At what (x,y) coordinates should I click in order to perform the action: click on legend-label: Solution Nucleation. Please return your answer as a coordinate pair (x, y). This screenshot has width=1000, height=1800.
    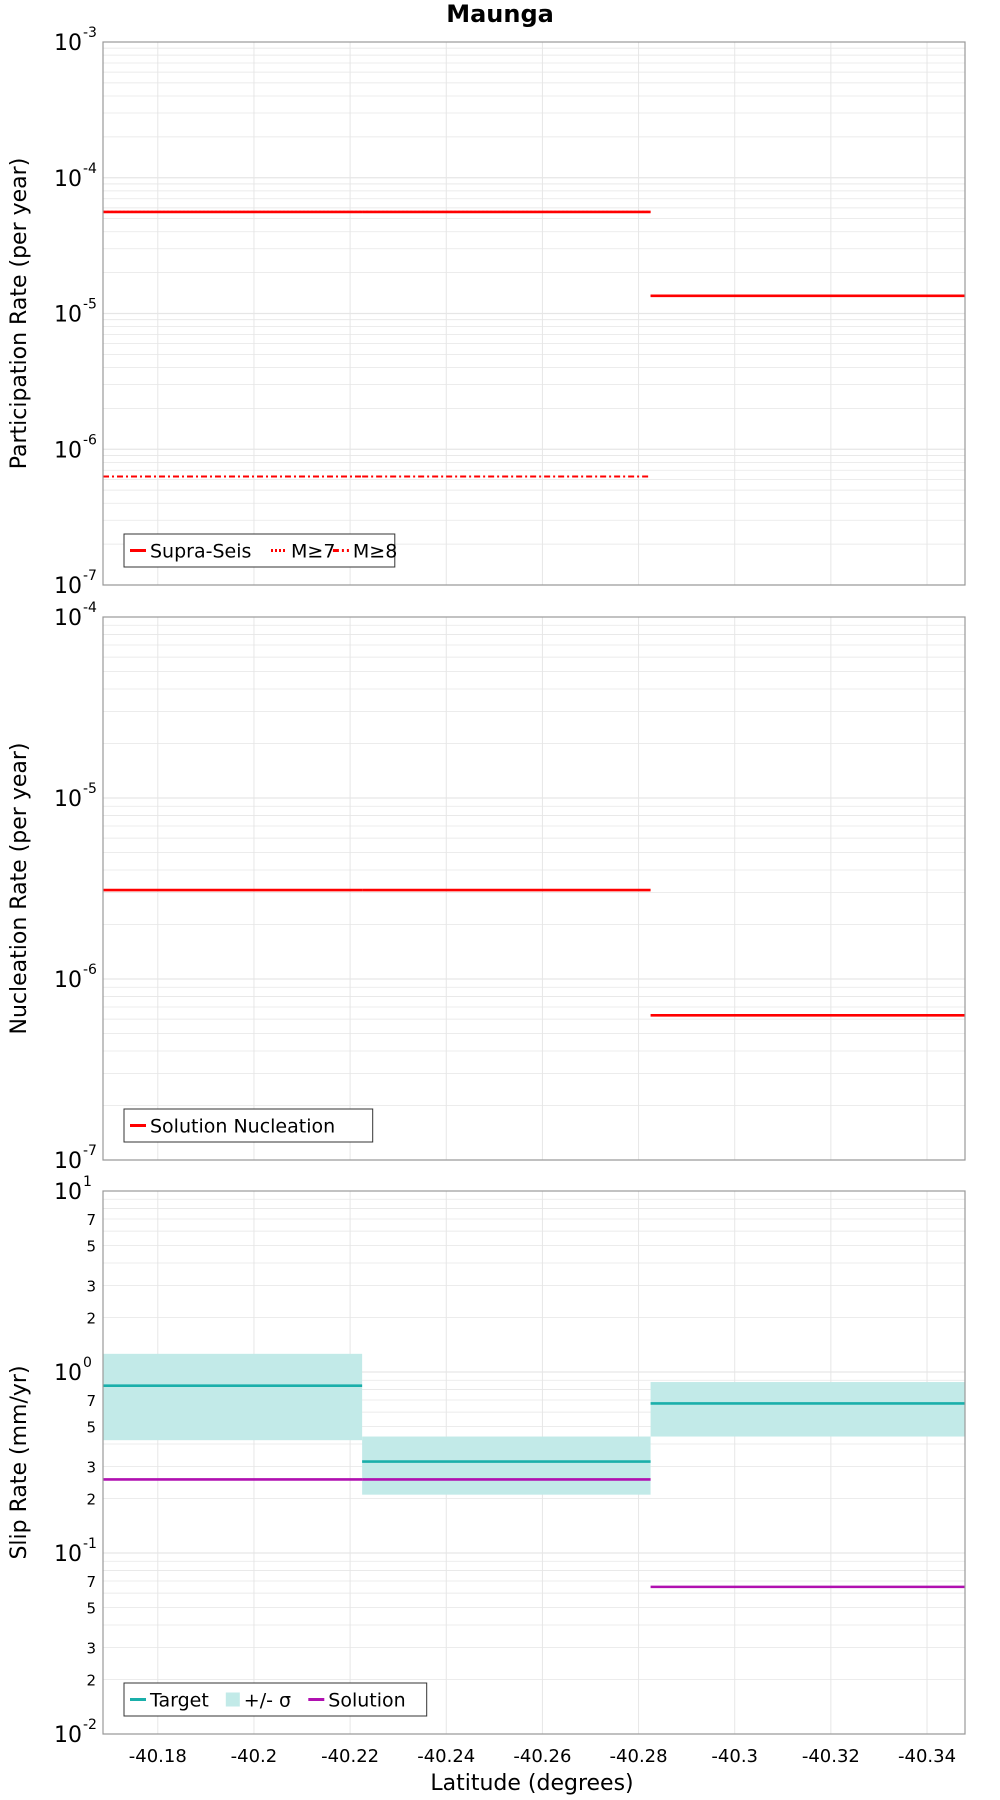
    Looking at the image, I should click on (242, 1127).